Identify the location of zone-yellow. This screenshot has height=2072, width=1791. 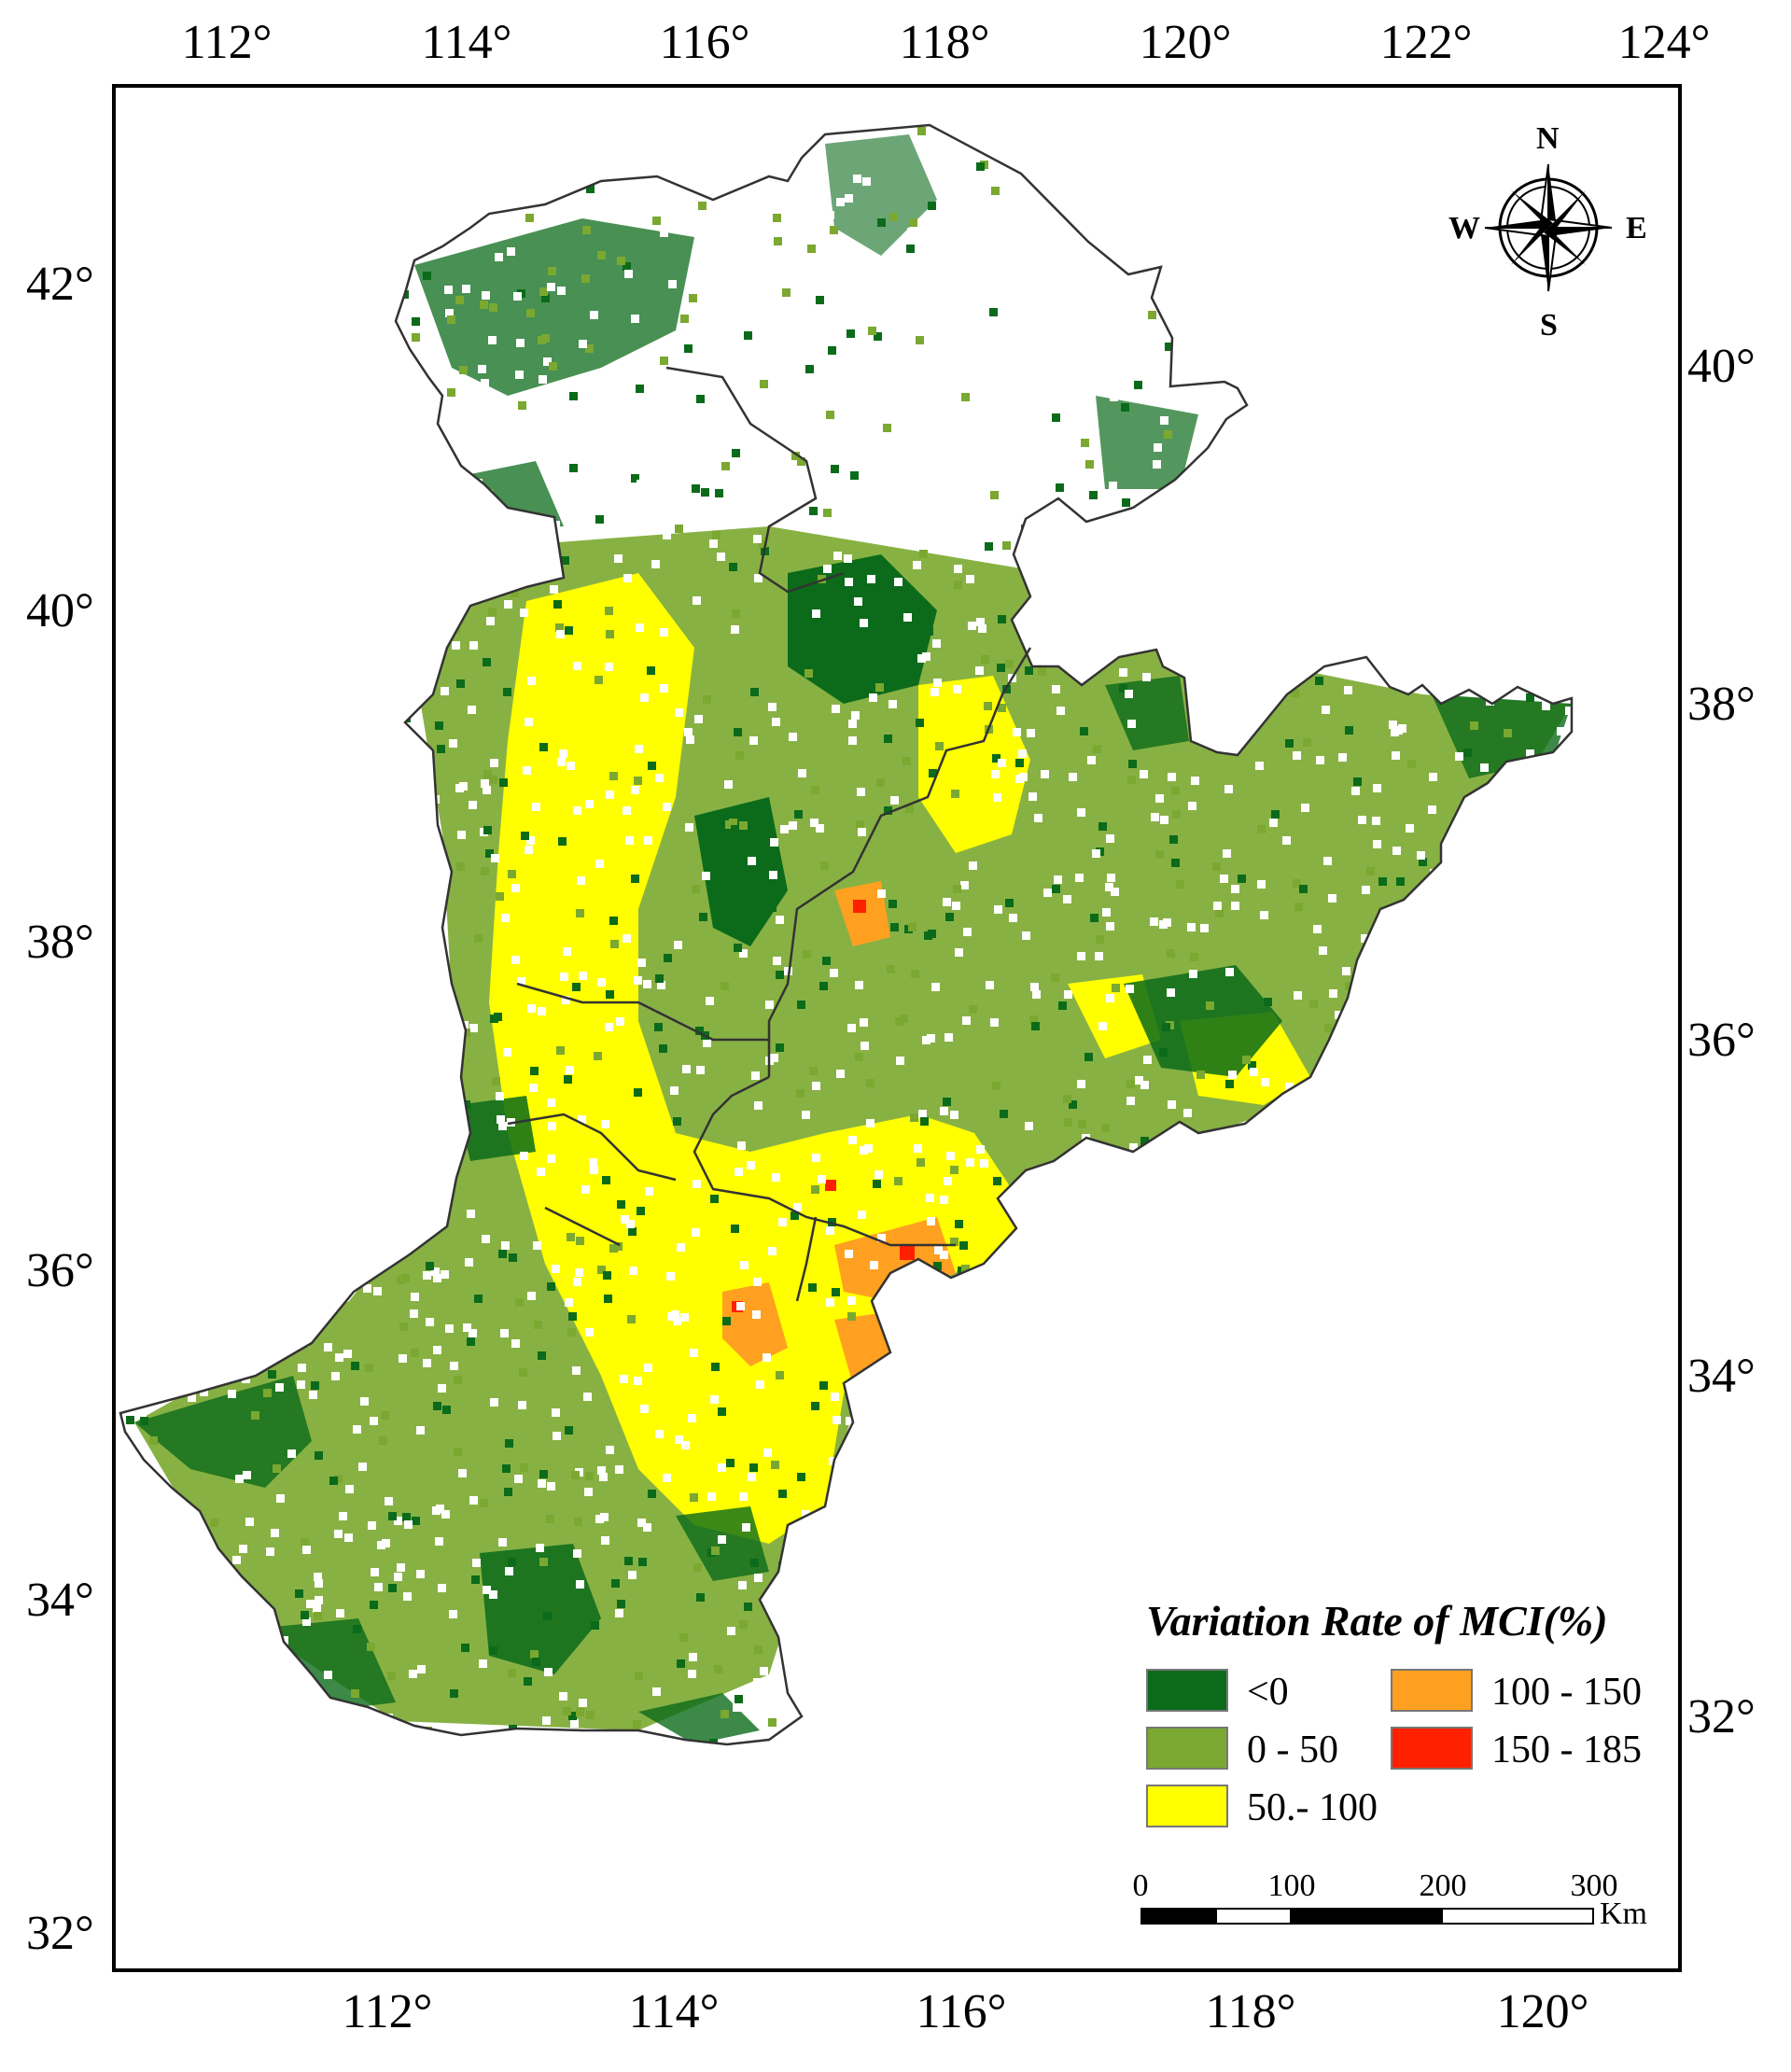
(974, 764).